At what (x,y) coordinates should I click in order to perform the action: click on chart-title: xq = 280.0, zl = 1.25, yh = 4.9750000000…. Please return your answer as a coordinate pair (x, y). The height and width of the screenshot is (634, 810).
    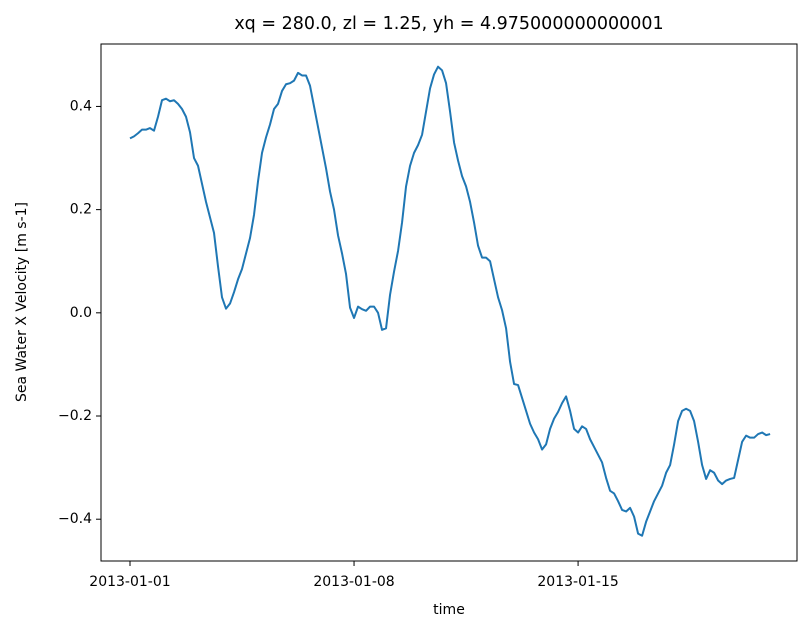
    Looking at the image, I should click on (448, 24).